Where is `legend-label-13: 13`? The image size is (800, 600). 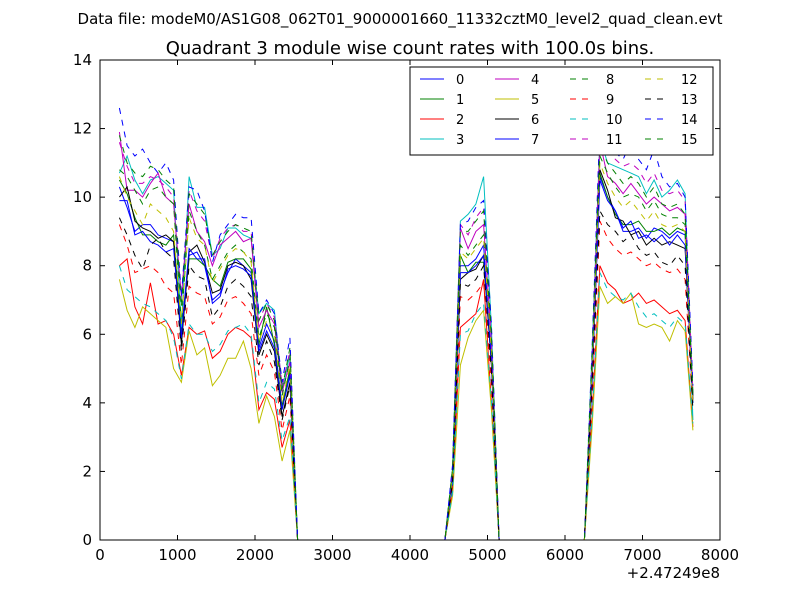 legend-label-13: 13 is located at coordinates (689, 100).